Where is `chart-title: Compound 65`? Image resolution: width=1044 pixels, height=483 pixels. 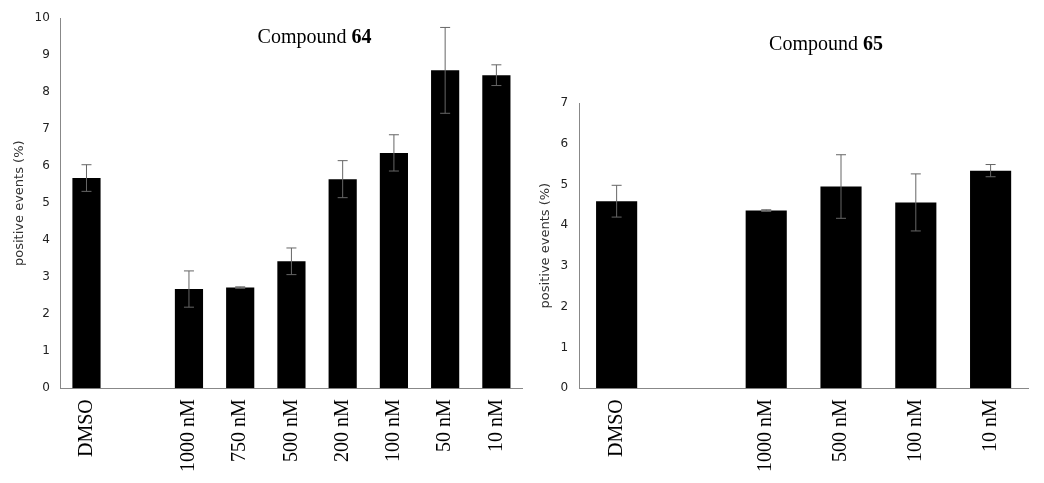
chart-title: Compound 65 is located at coordinates (826, 44).